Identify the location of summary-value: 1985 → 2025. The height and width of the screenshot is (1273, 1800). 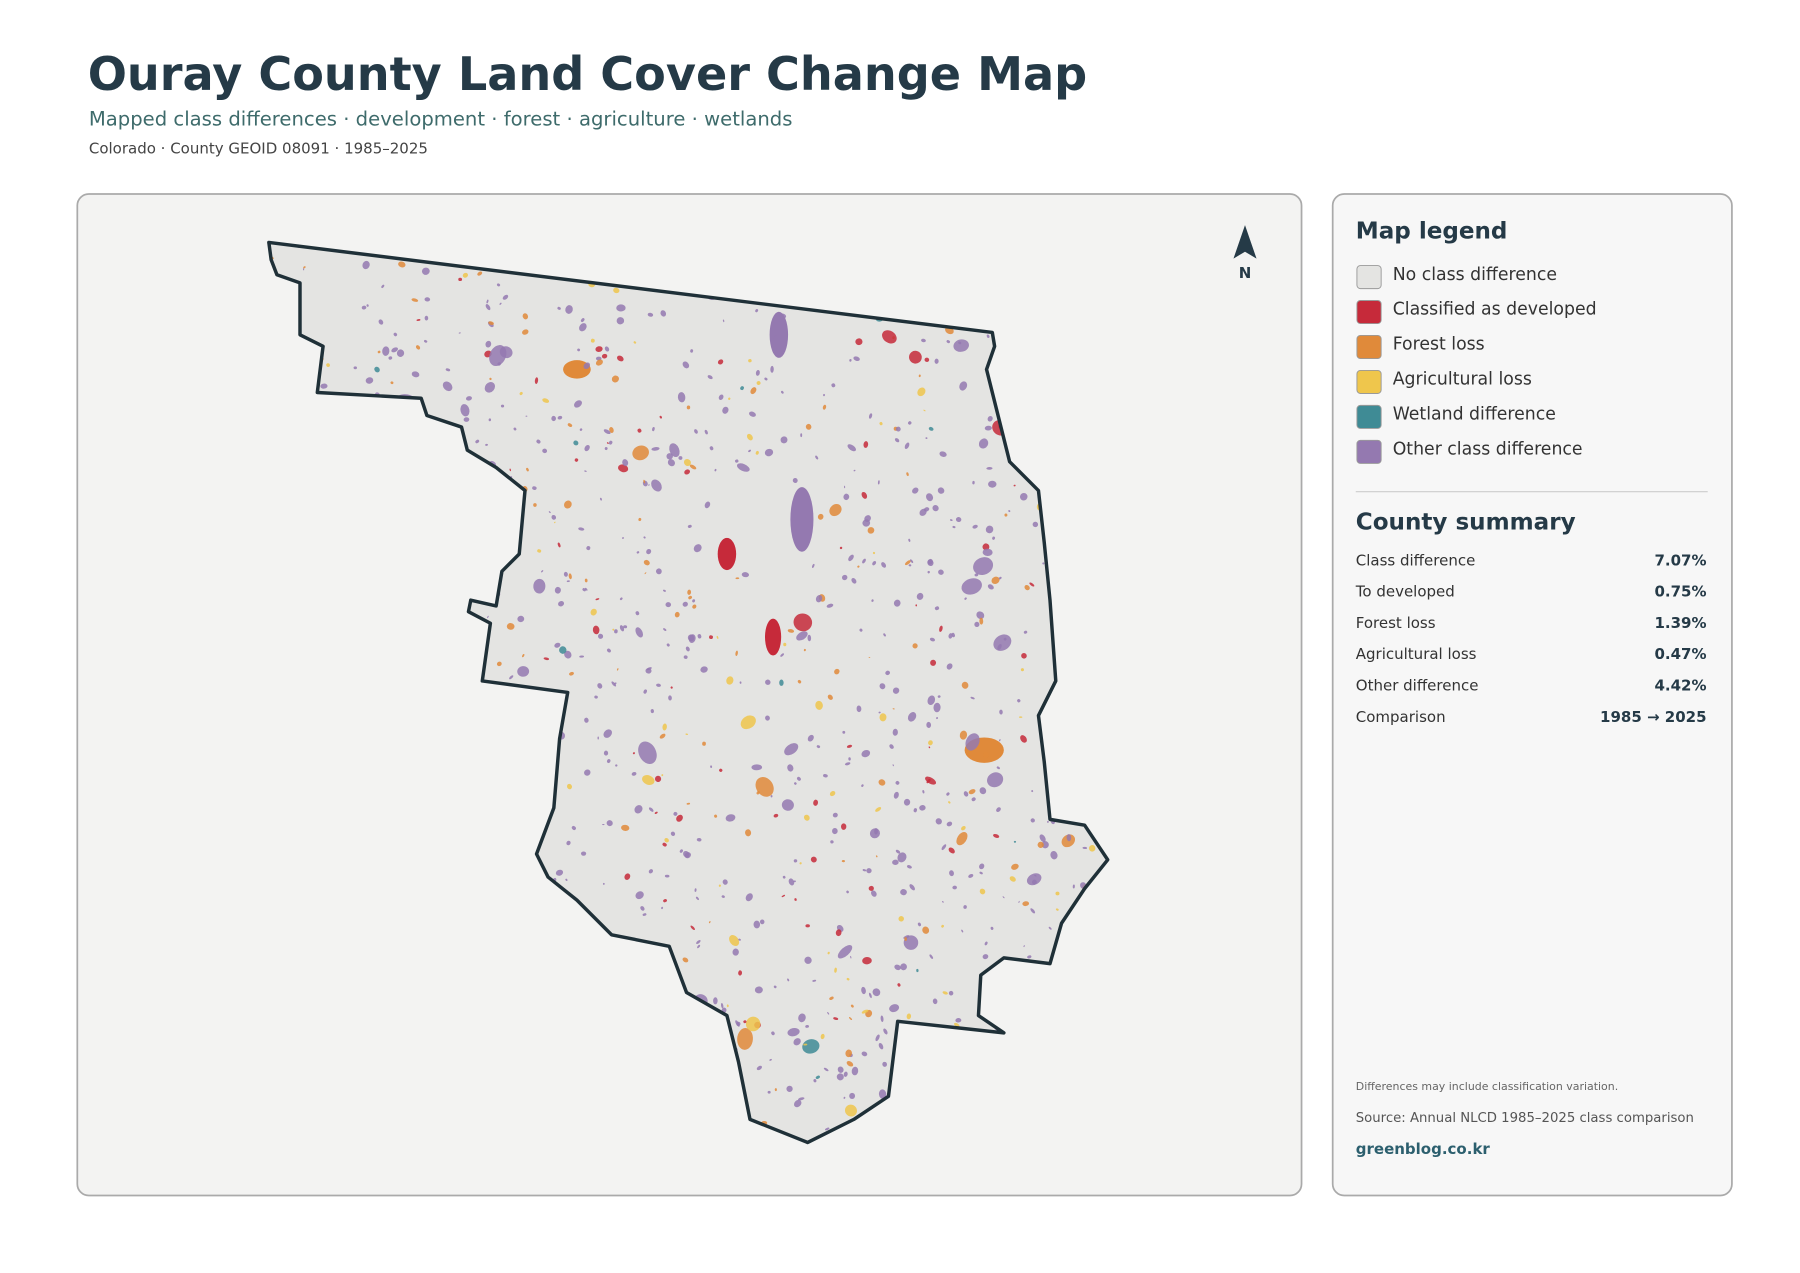
(1653, 717).